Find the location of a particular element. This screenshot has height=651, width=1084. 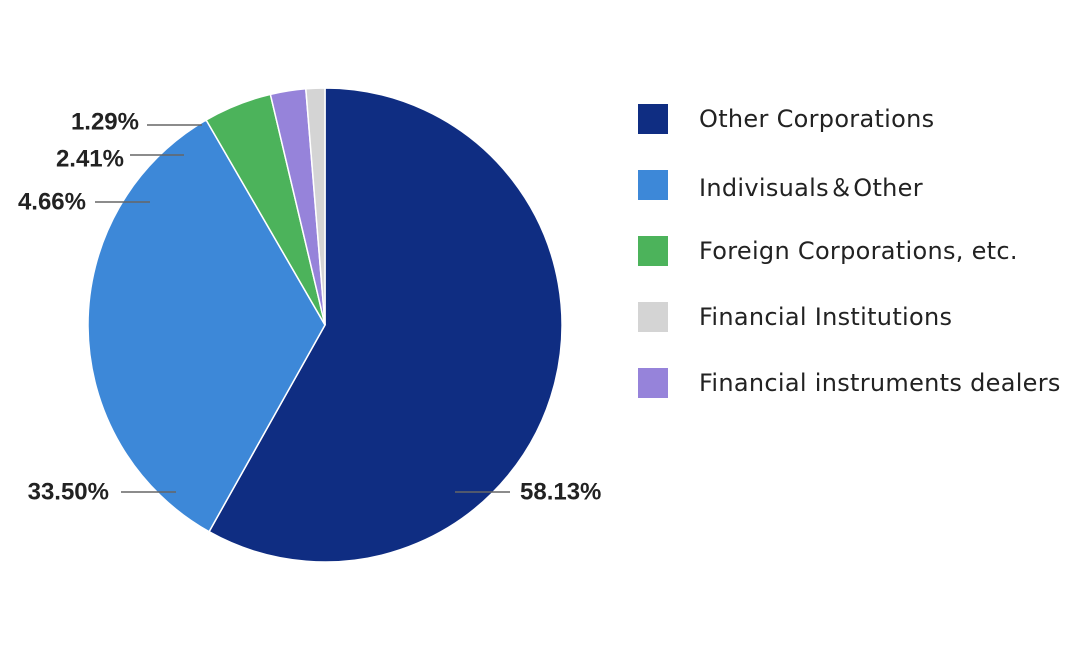

data-label-indivisuals-other: 33.50% is located at coordinates (68, 492).